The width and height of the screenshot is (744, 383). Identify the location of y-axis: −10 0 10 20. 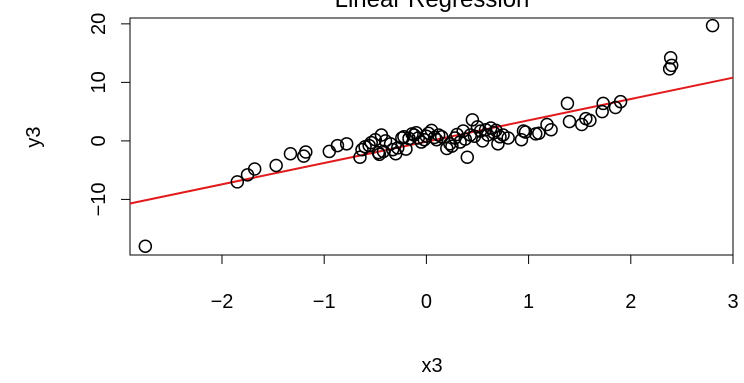
(109, 114).